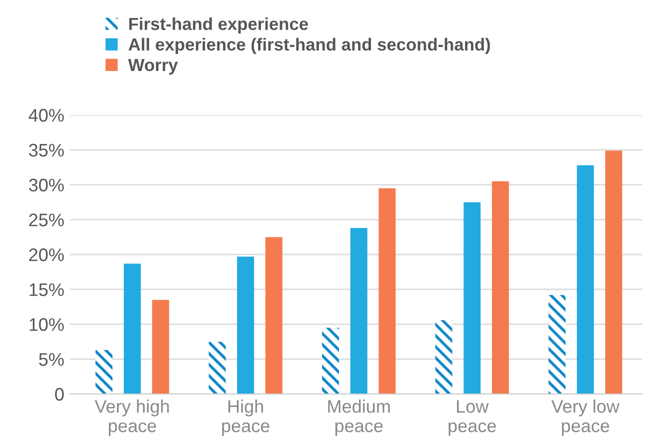 Image resolution: width=648 pixels, height=438 pixels. I want to click on y-tick-label: 35%, so click(46, 150).